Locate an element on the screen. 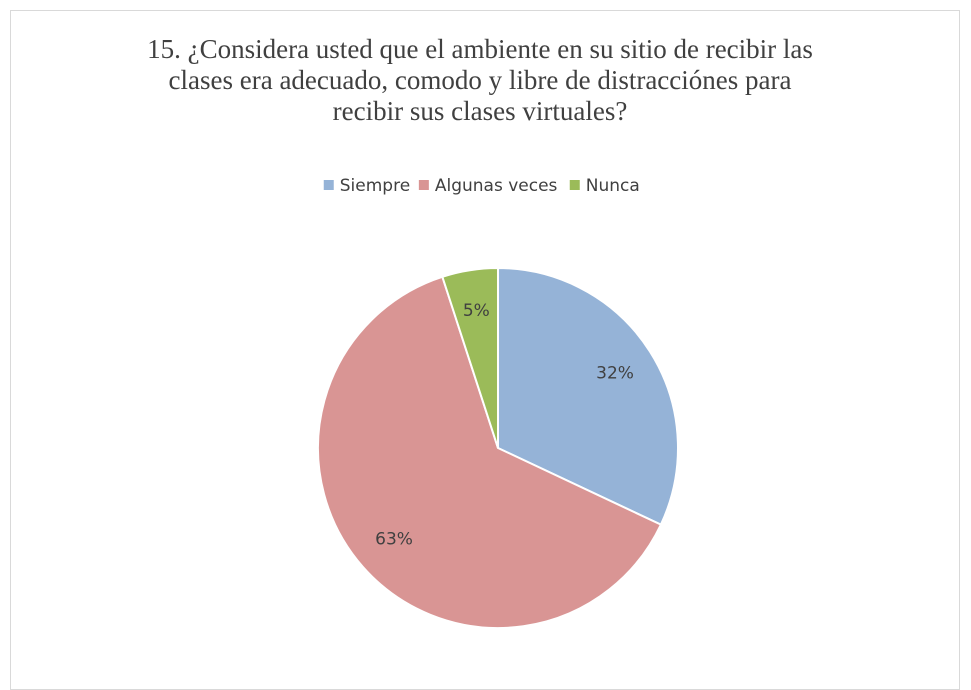 Image resolution: width=971 pixels, height=690 pixels. data-label: 5% is located at coordinates (476, 311).